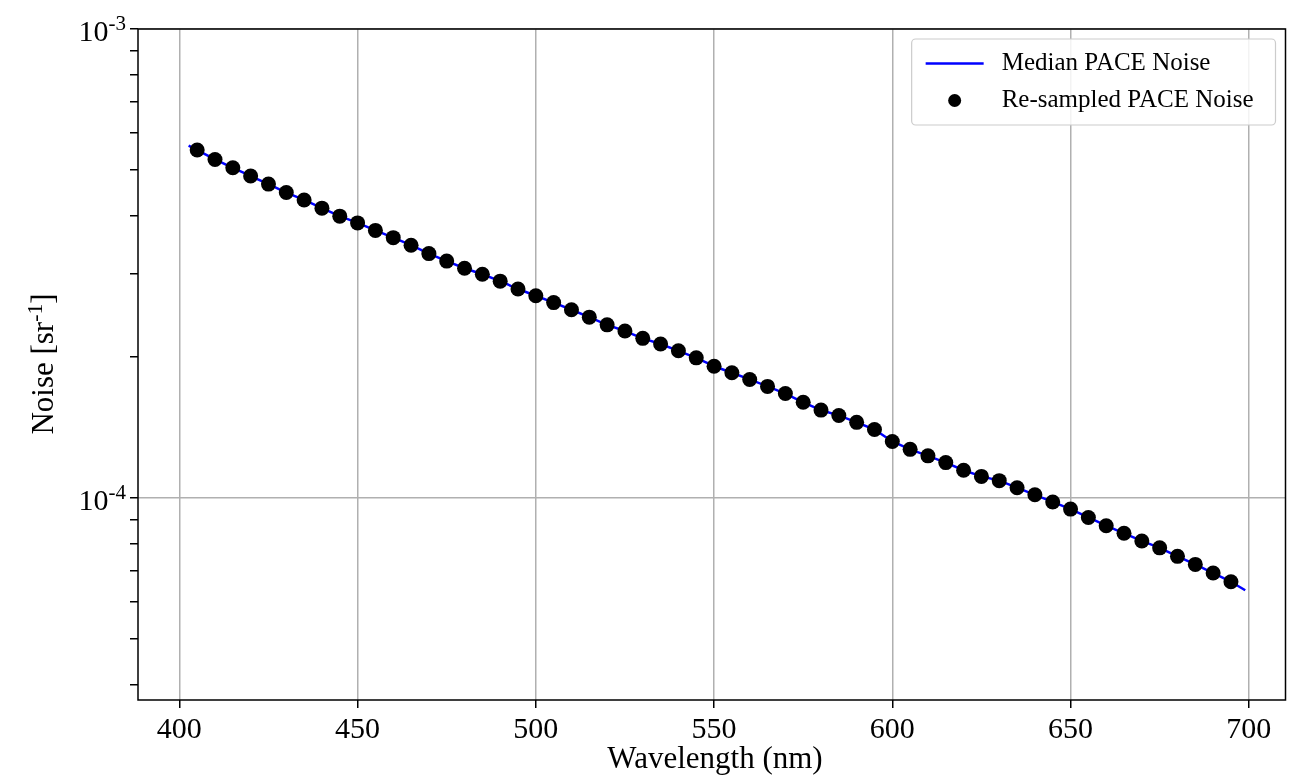  What do you see at coordinates (1127, 99) in the screenshot?
I see `legend-label: Re-sampled PACE Noise` at bounding box center [1127, 99].